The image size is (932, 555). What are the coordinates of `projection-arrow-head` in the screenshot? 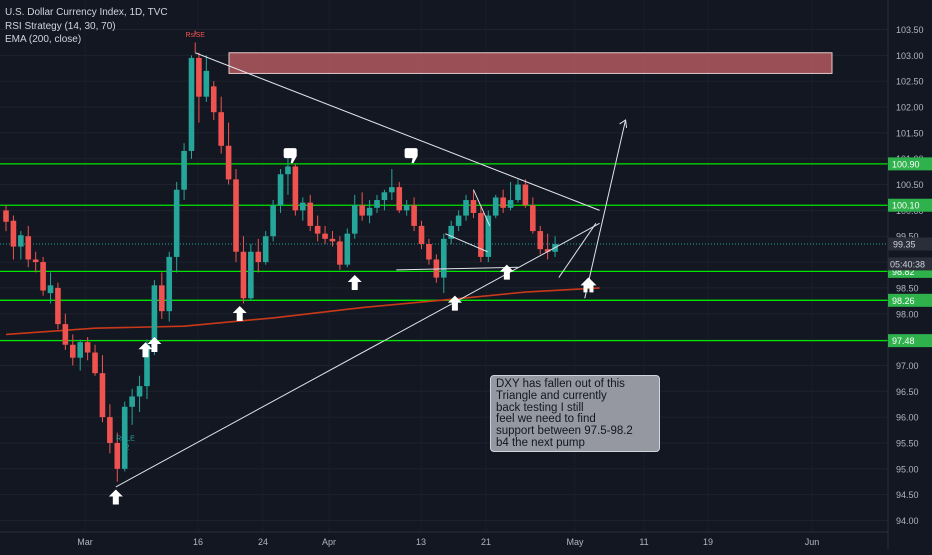 It's located at (623, 124).